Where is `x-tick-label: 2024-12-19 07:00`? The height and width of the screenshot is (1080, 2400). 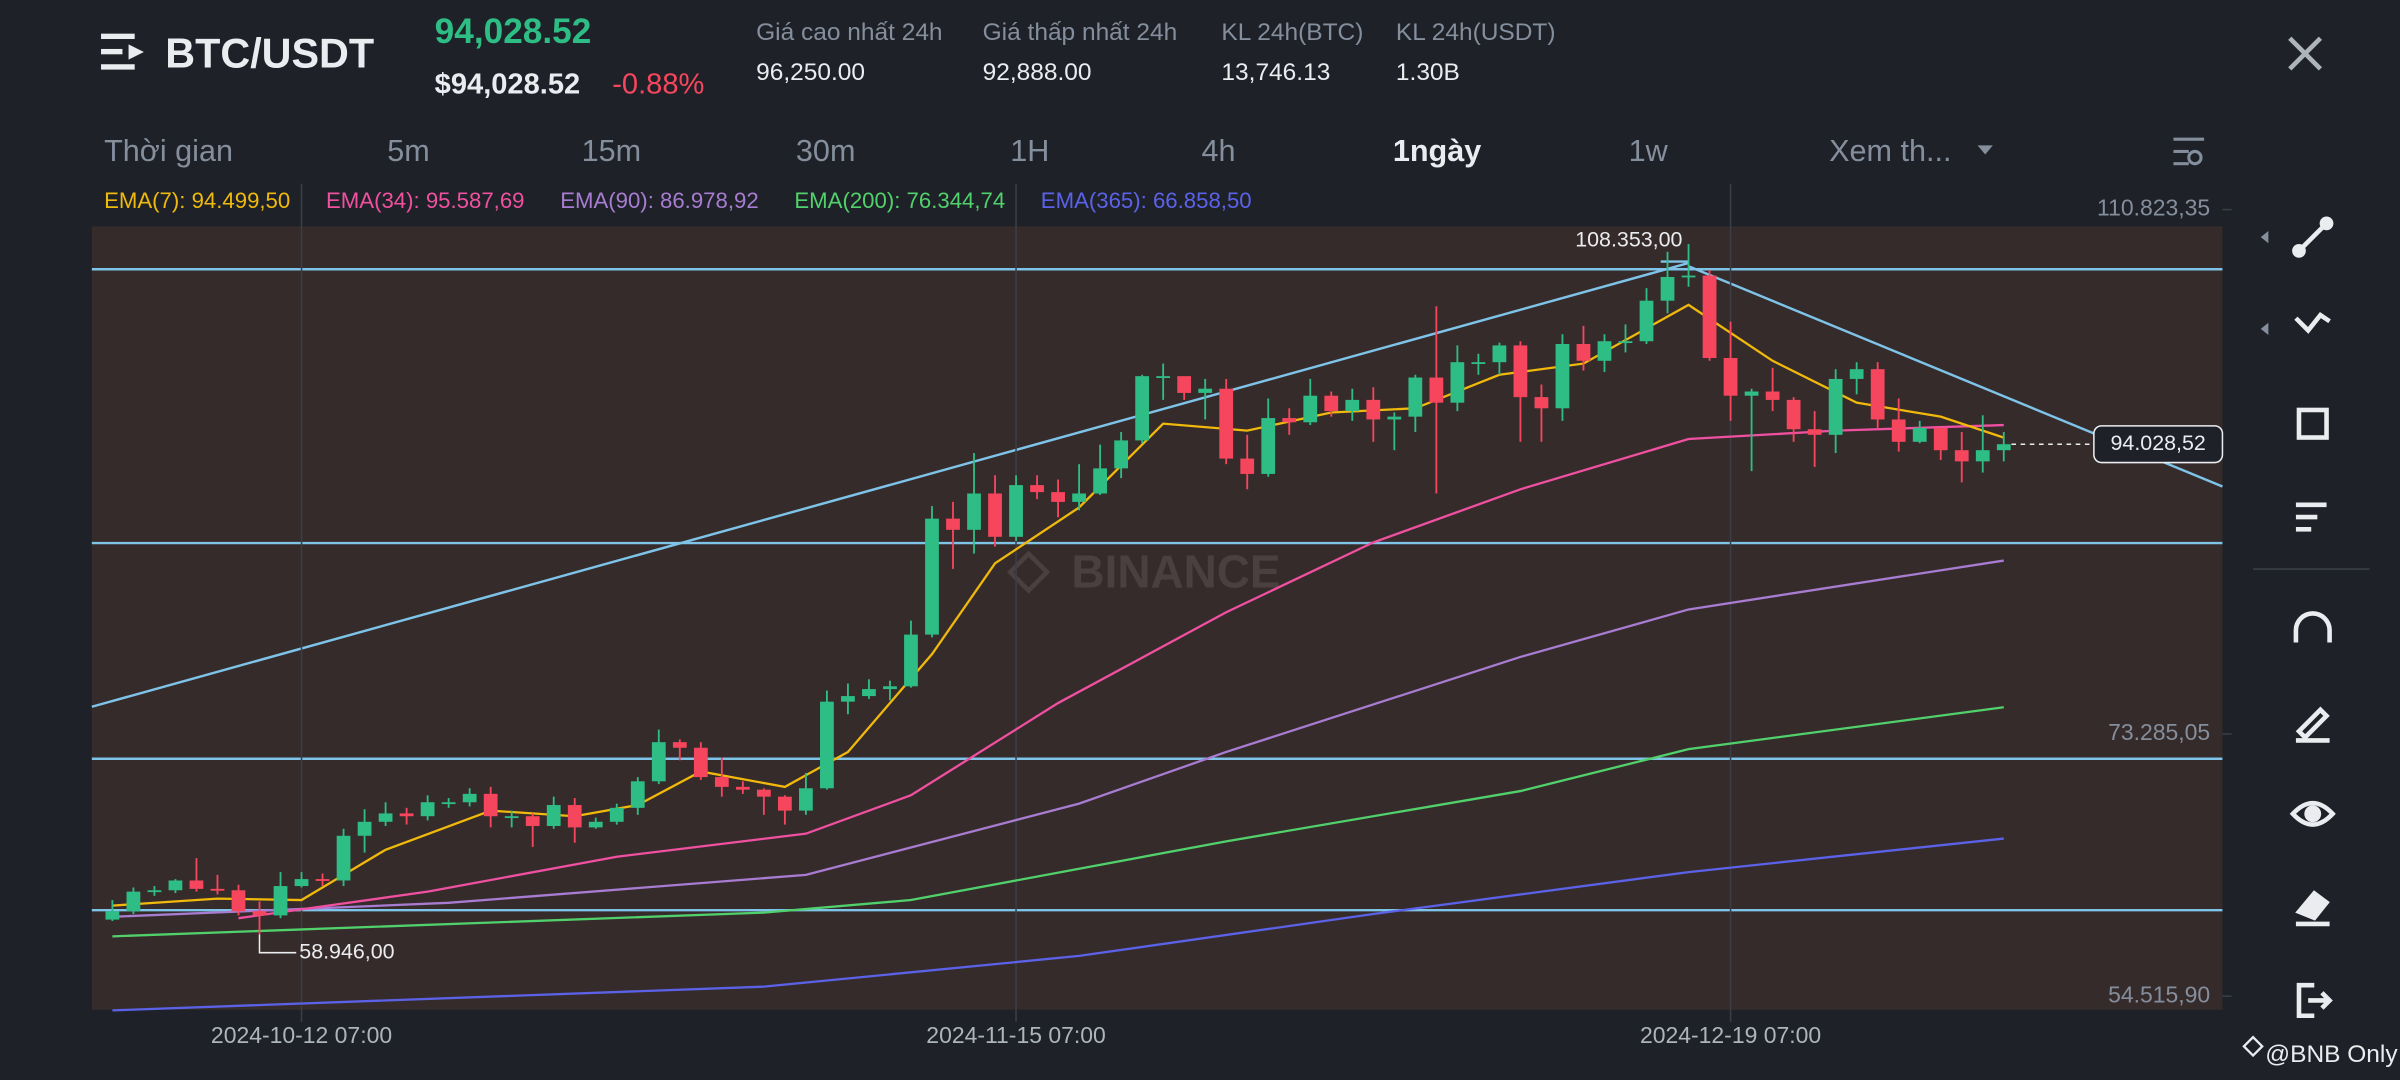
x-tick-label: 2024-12-19 07:00 is located at coordinates (1730, 1035).